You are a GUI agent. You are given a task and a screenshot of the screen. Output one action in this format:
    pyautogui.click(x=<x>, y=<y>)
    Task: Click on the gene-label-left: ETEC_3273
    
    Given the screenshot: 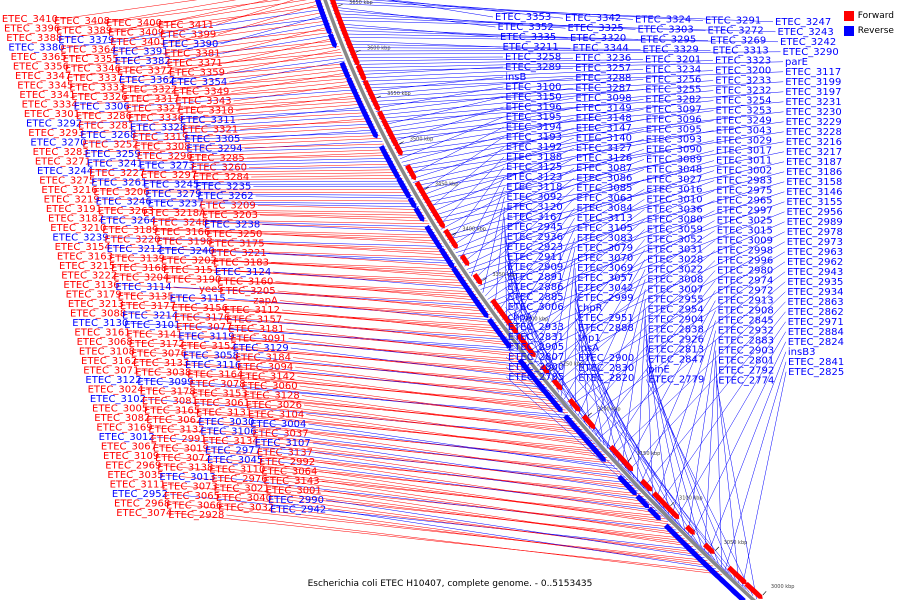 What is the action you would take?
    pyautogui.click(x=167, y=166)
    